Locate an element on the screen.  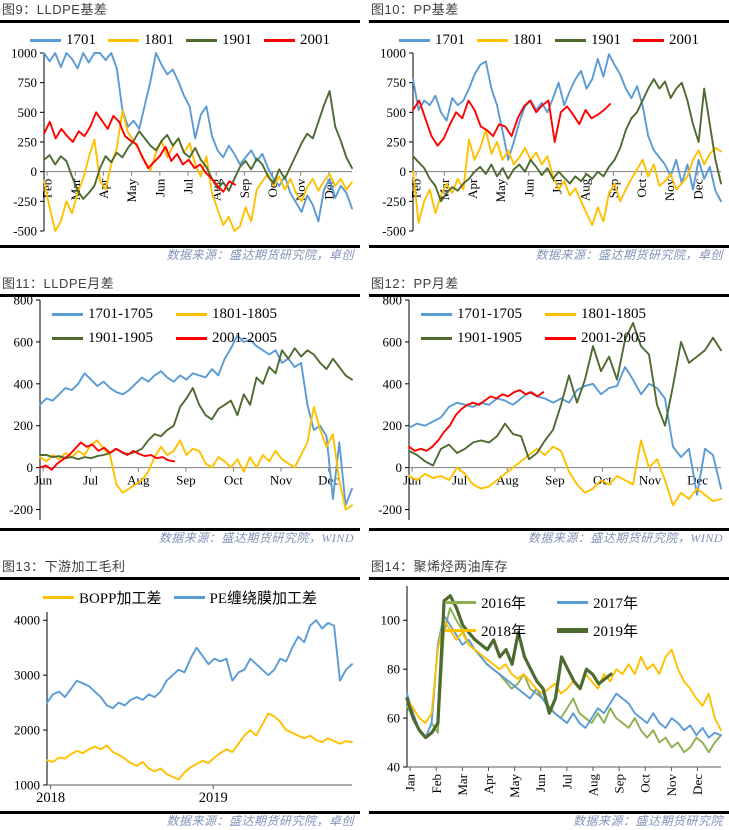
legend-fig13: BOPP加工差 PE缠绕膜加工差 is located at coordinates (180, 597).